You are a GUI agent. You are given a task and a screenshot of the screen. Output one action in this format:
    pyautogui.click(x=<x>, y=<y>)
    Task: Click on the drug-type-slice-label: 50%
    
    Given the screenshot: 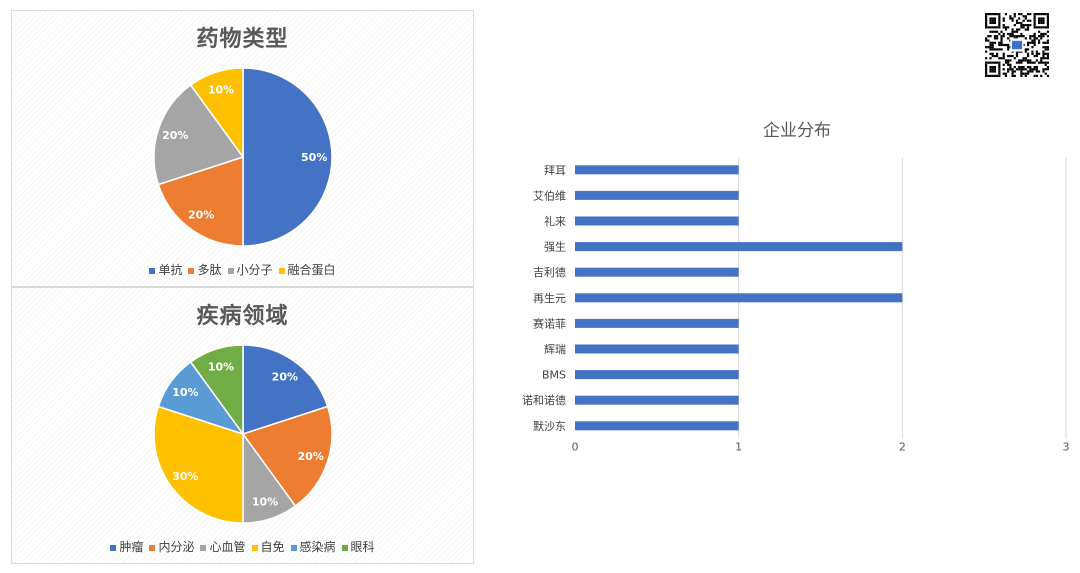 What is the action you would take?
    pyautogui.click(x=314, y=157)
    